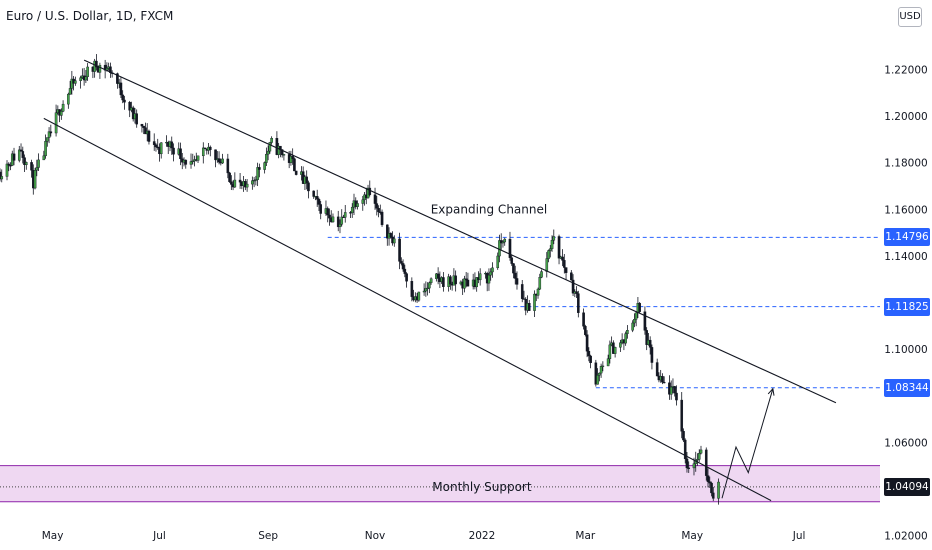 Image resolution: width=932 pixels, height=550 pixels. I want to click on x-tick-label: May, so click(692, 536).